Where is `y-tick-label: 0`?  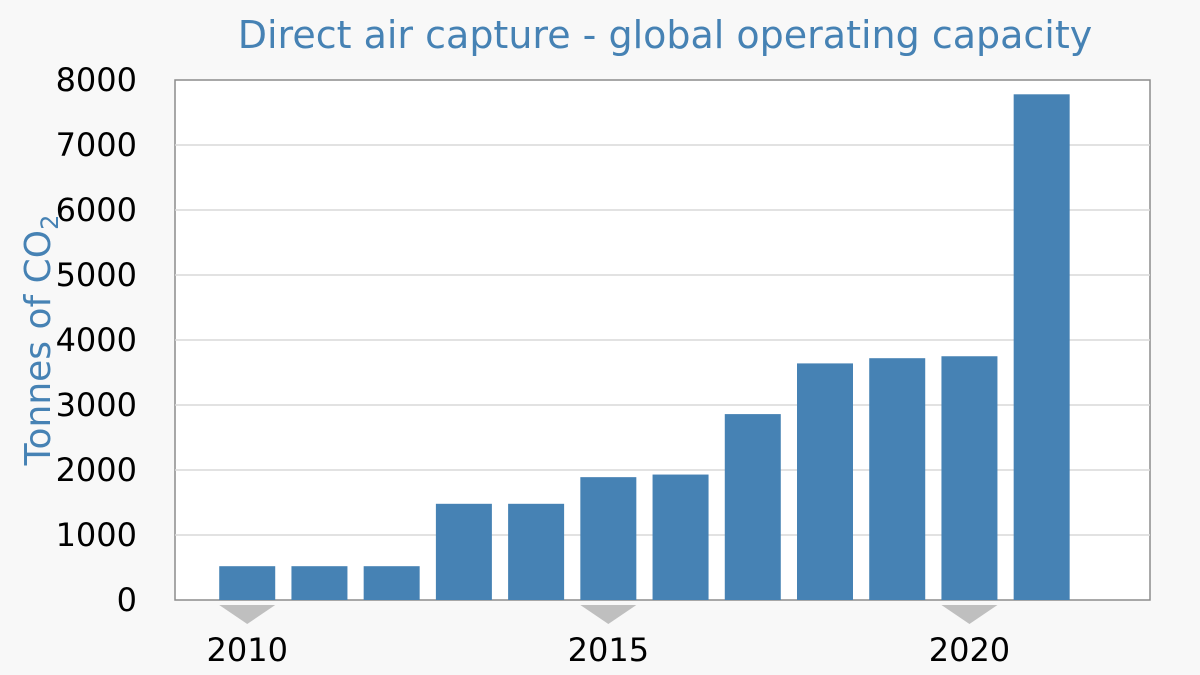 y-tick-label: 0 is located at coordinates (127, 600).